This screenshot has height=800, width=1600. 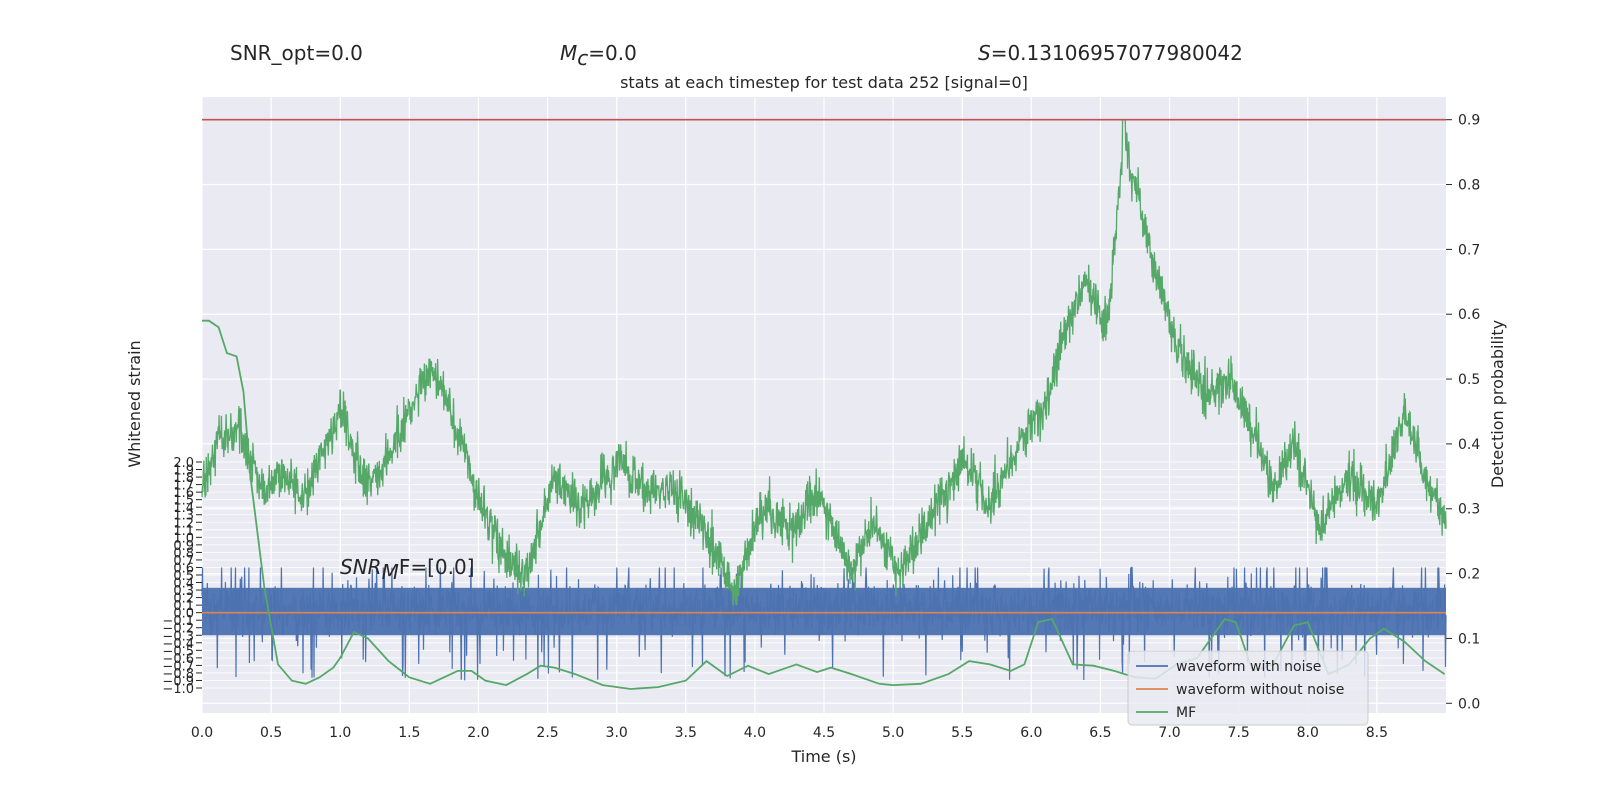 What do you see at coordinates (178, 629) in the screenshot?
I see `left-tick-label: −0.2` at bounding box center [178, 629].